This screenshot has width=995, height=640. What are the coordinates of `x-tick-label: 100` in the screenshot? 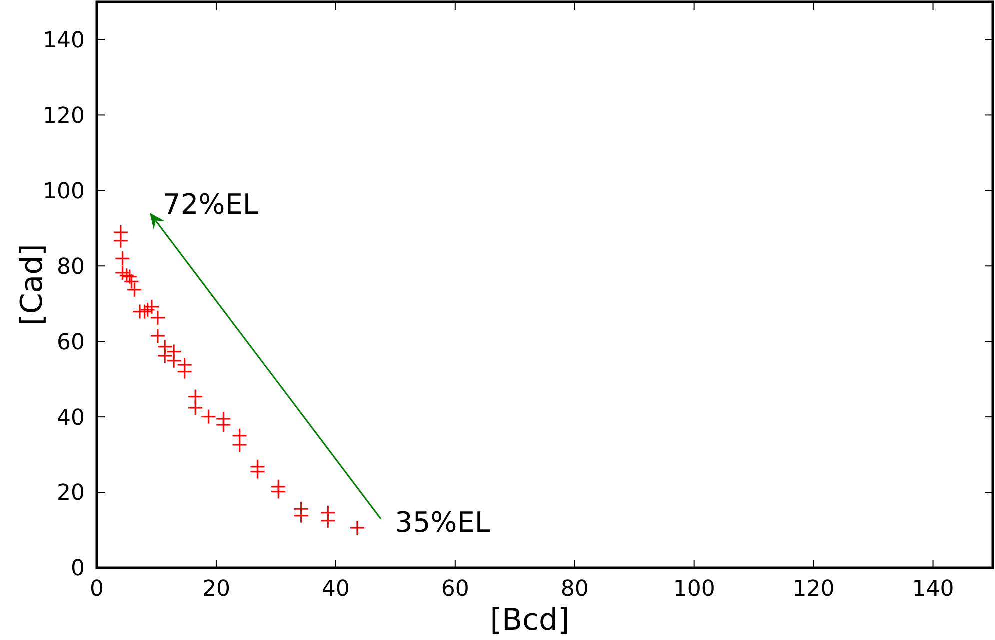 It's located at (694, 589).